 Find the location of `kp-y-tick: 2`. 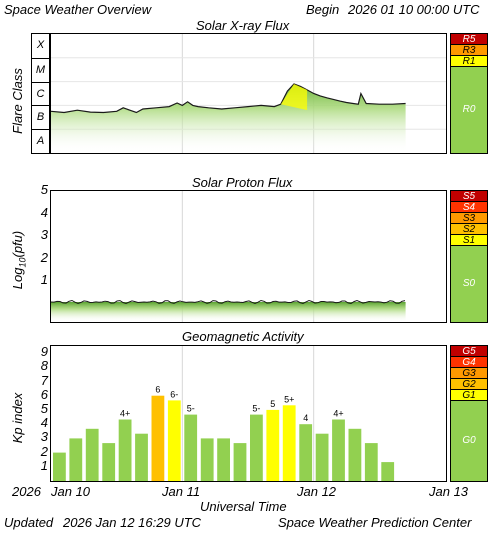

kp-y-tick: 2 is located at coordinates (44, 451).